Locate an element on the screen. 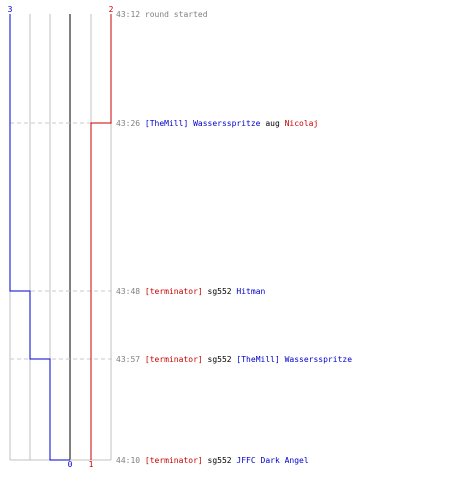 The image size is (450, 500). event-row: 44:10 [terminator] sg552 JFFC Dark Angel is located at coordinates (212, 460).